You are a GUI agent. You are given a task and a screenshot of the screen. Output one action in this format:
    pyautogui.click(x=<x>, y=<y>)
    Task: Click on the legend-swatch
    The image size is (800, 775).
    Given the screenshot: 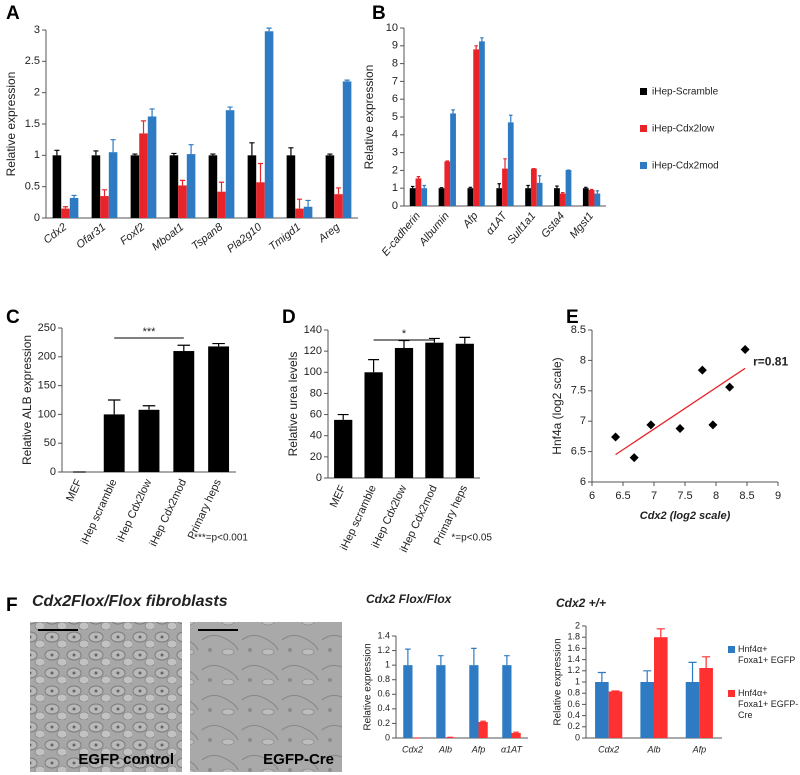 What is the action you would take?
    pyautogui.click(x=643, y=165)
    